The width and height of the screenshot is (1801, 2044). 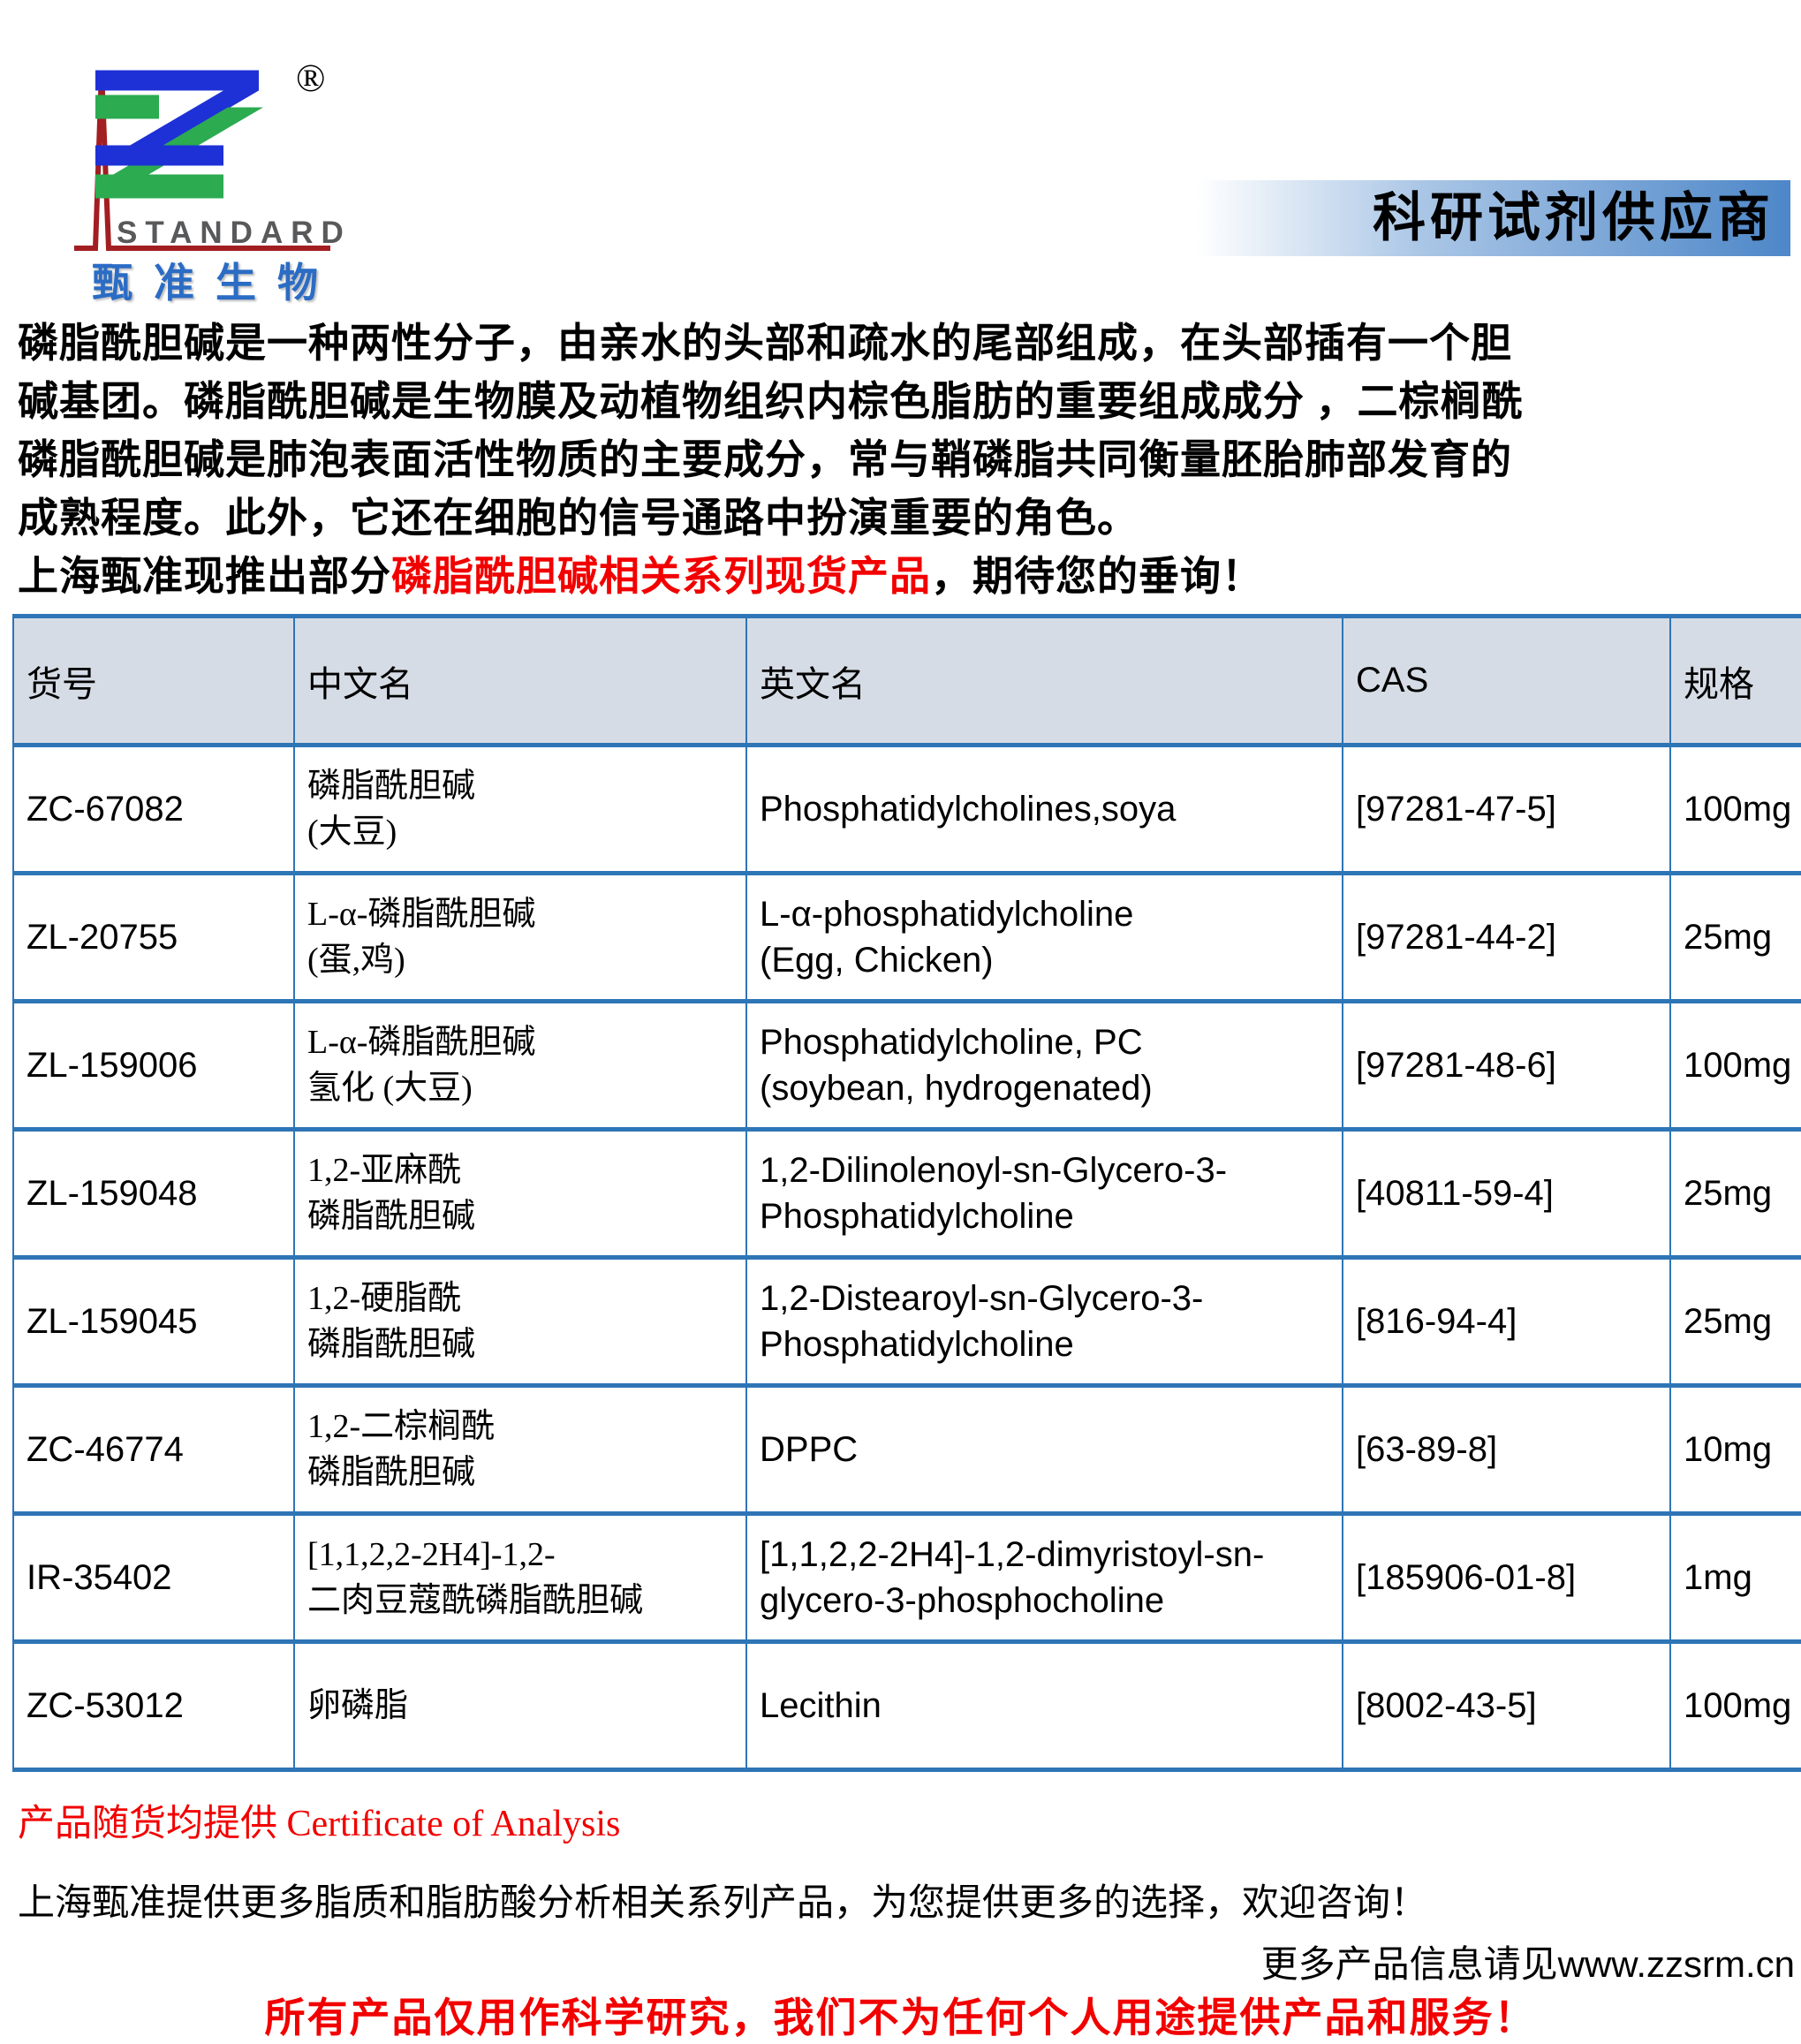 I want to click on header-spec: 规格, so click(x=1735, y=680).